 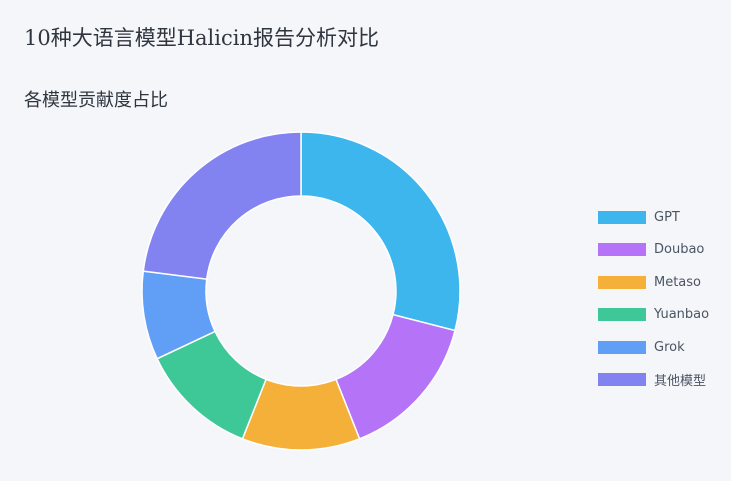 I want to click on legend-item-yuanbao: Yuanbao, so click(x=653, y=315).